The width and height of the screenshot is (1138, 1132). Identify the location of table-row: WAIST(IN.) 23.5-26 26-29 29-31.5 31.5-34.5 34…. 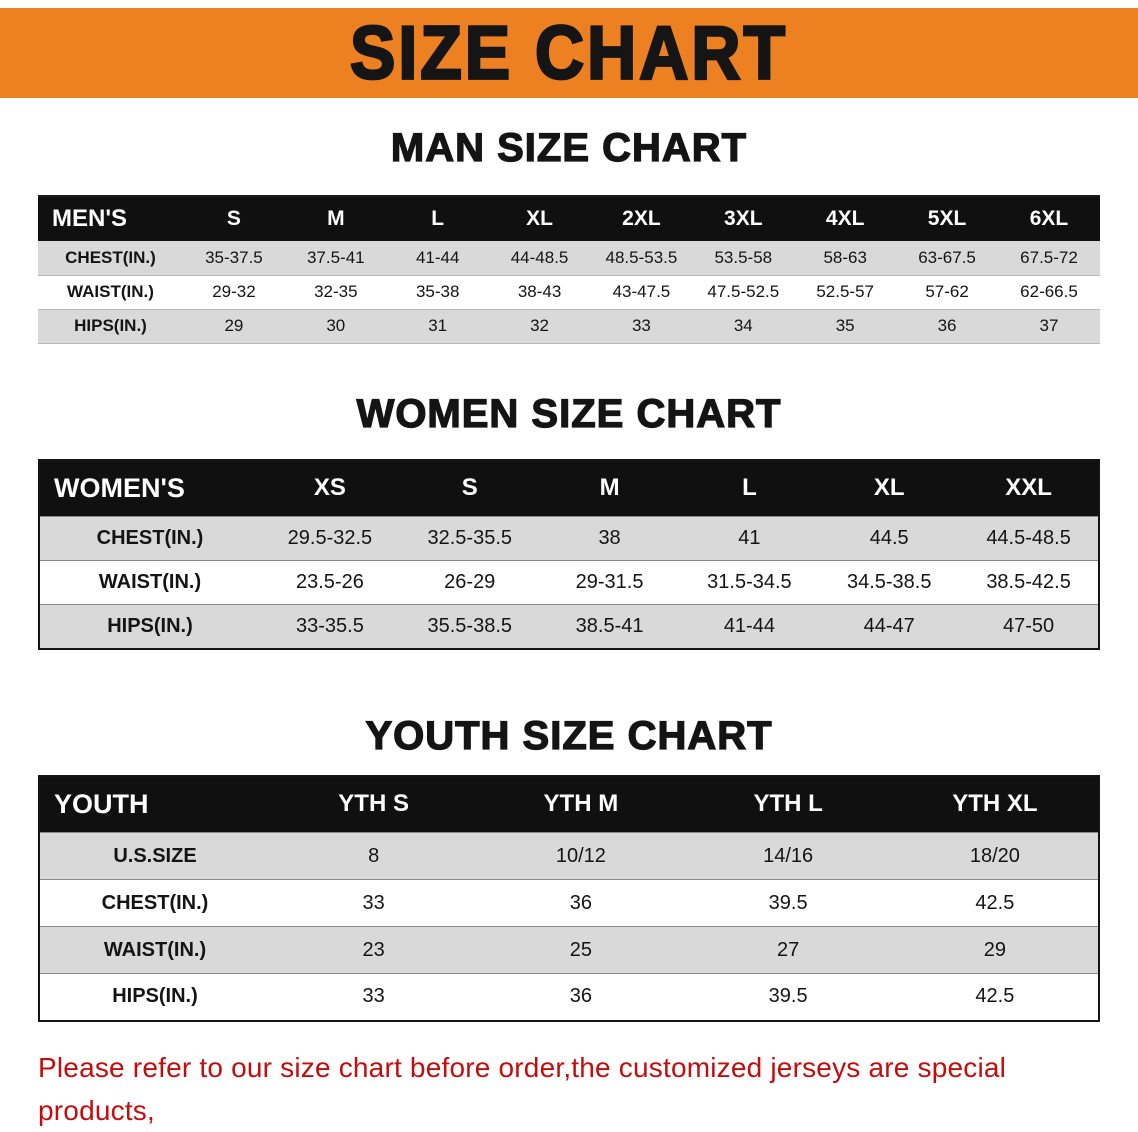
(569, 582).